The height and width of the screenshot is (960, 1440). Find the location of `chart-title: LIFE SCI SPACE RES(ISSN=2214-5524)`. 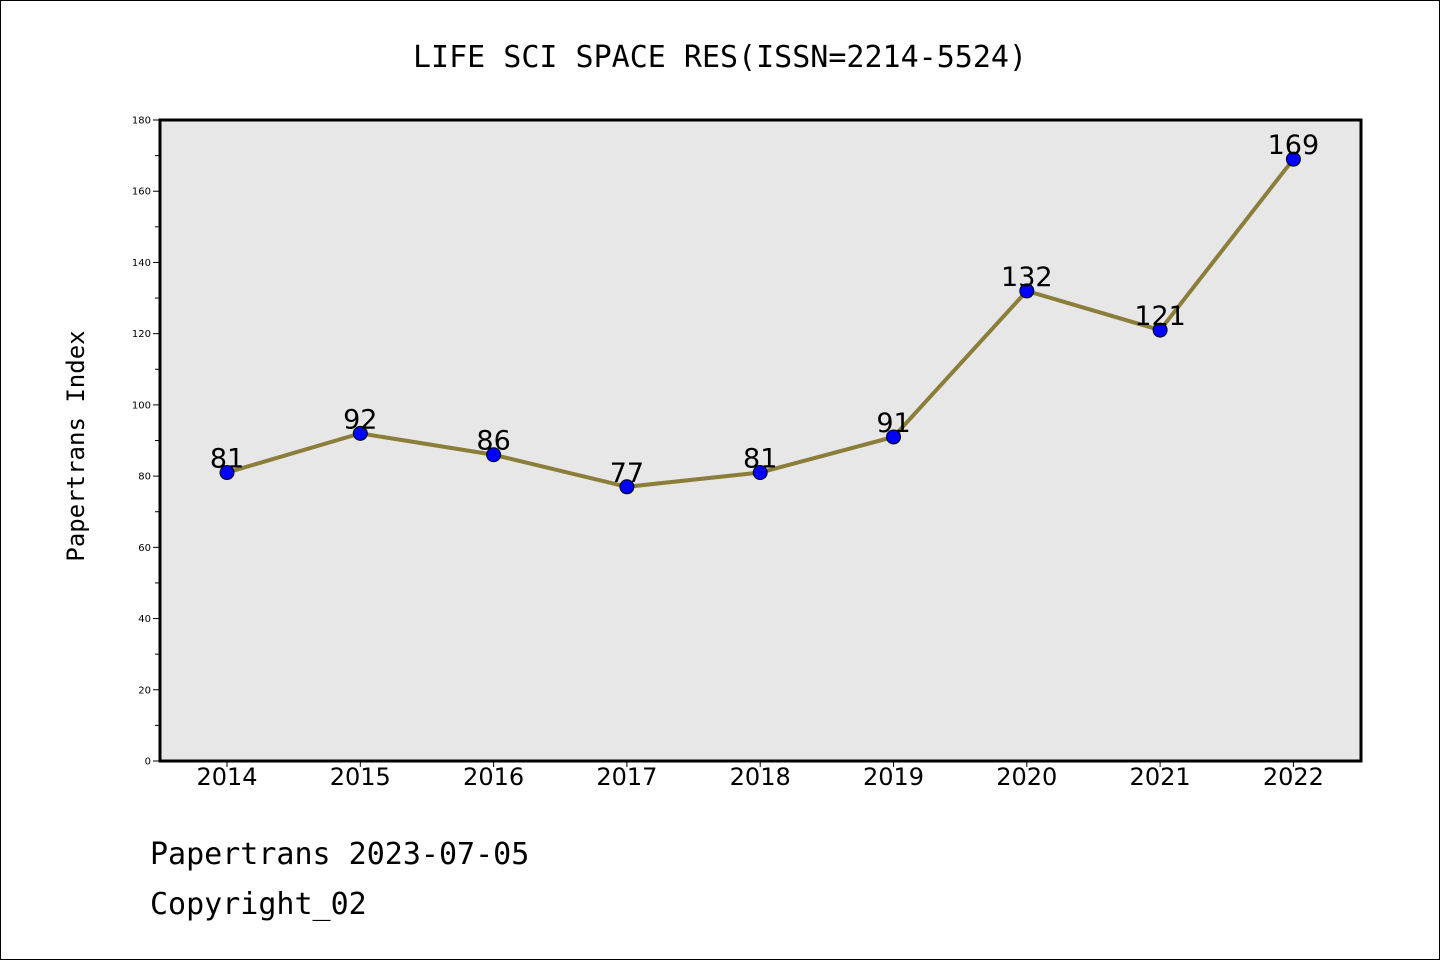

chart-title: LIFE SCI SPACE RES(ISSN=2214-5524) is located at coordinates (720, 57).